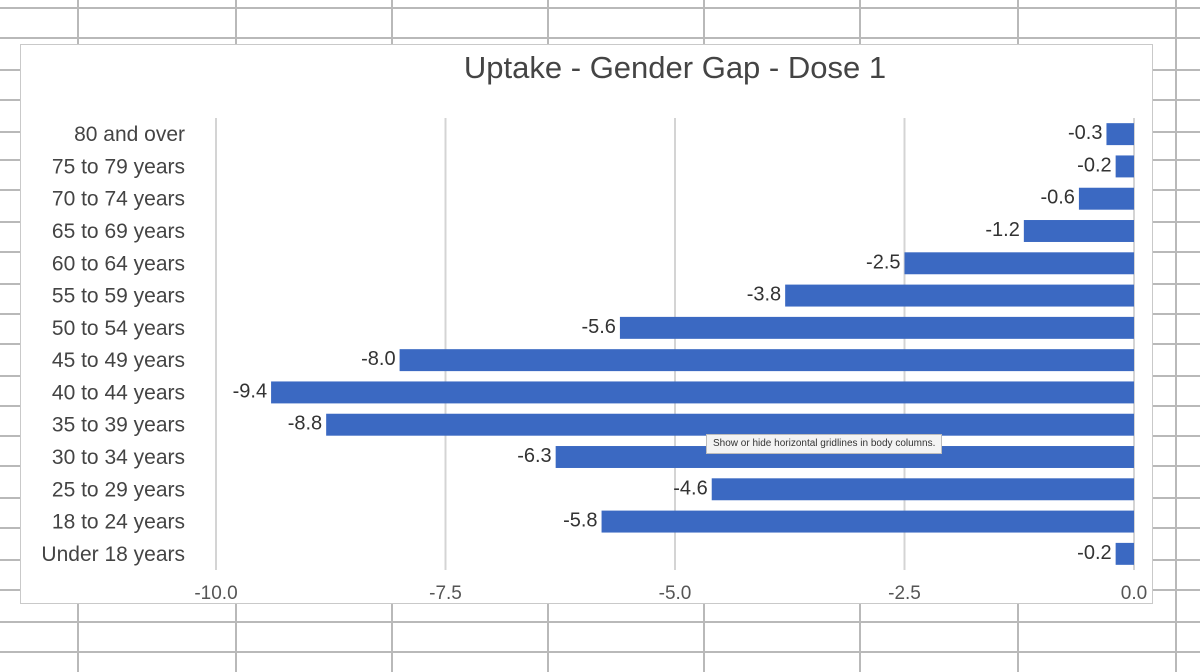  Describe the element at coordinates (118, 392) in the screenshot. I see `category-label: 40 to 44 years` at that location.